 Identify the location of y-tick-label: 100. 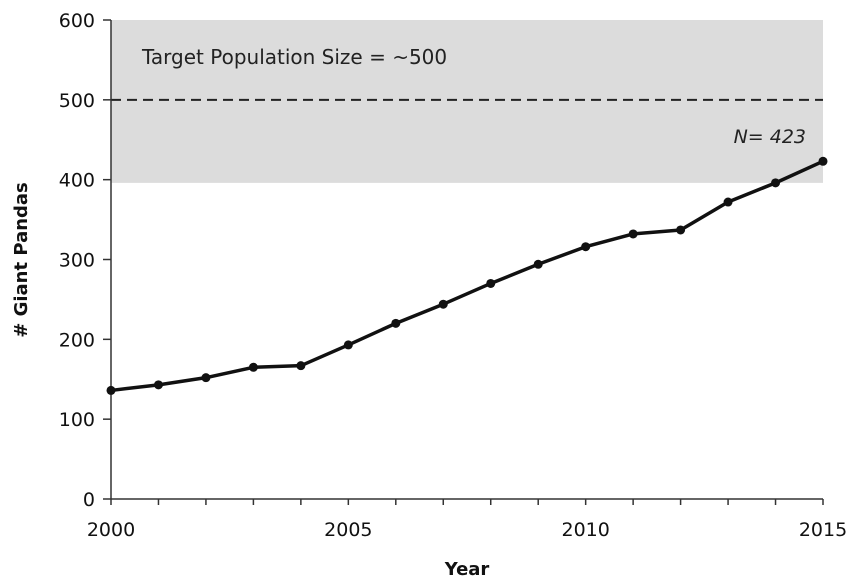
(77, 420).